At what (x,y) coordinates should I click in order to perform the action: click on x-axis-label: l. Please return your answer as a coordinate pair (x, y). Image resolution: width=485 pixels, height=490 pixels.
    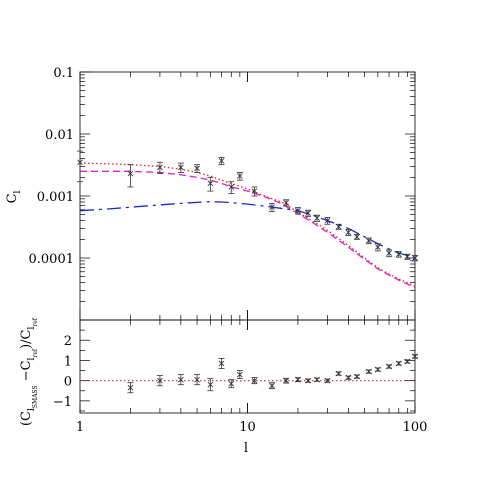
    Looking at the image, I should click on (246, 448).